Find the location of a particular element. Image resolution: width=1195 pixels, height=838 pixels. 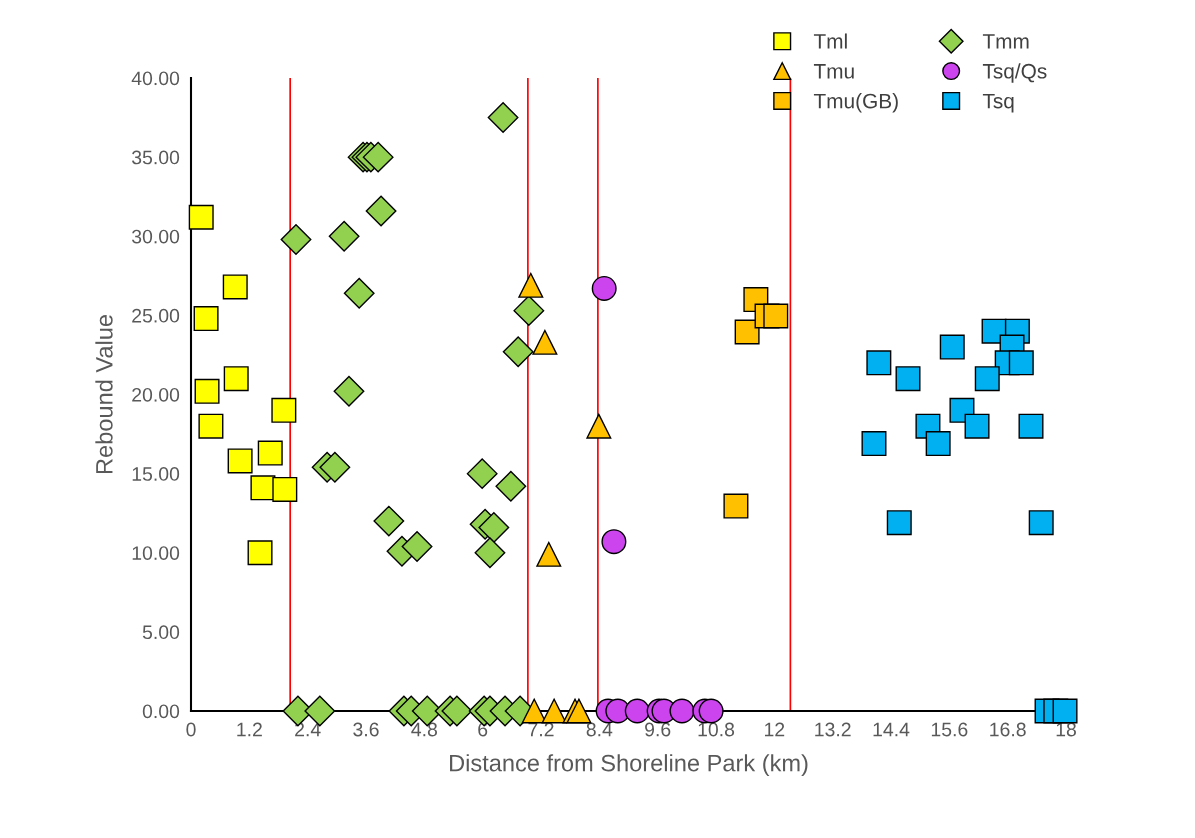

x-tick-label: 1.2 is located at coordinates (249, 729).